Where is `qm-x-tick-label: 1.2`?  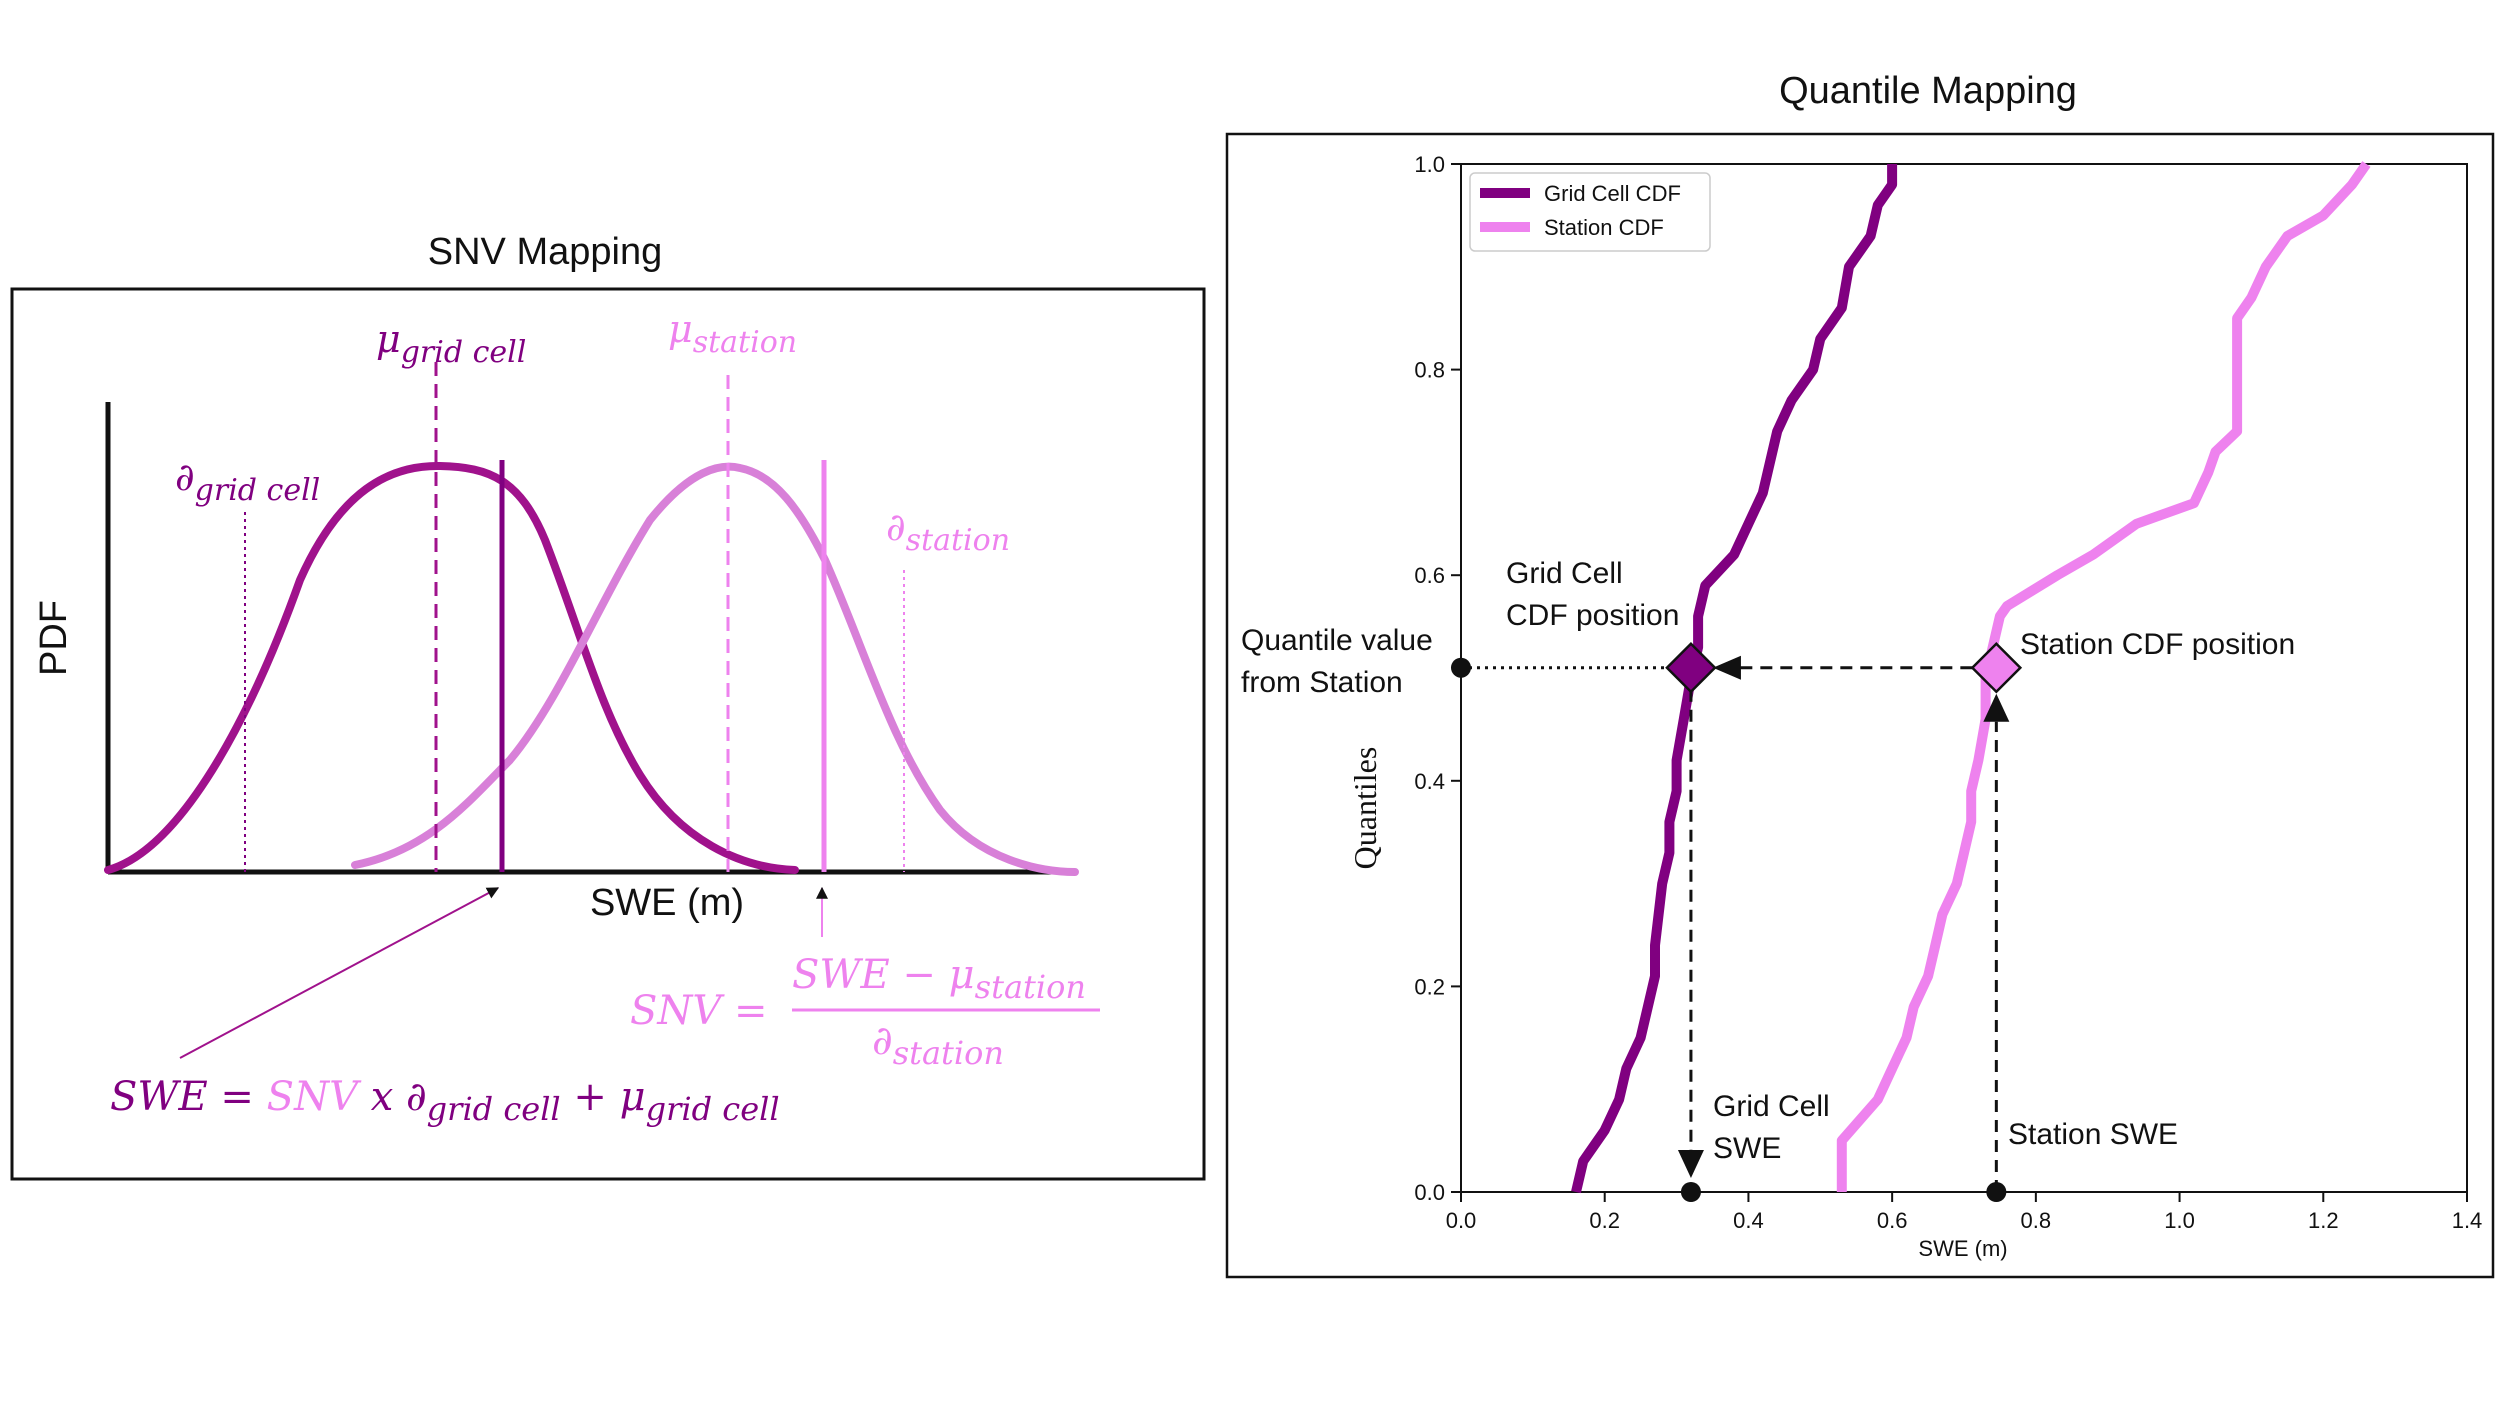
qm-x-tick-label: 1.2 is located at coordinates (2323, 1220).